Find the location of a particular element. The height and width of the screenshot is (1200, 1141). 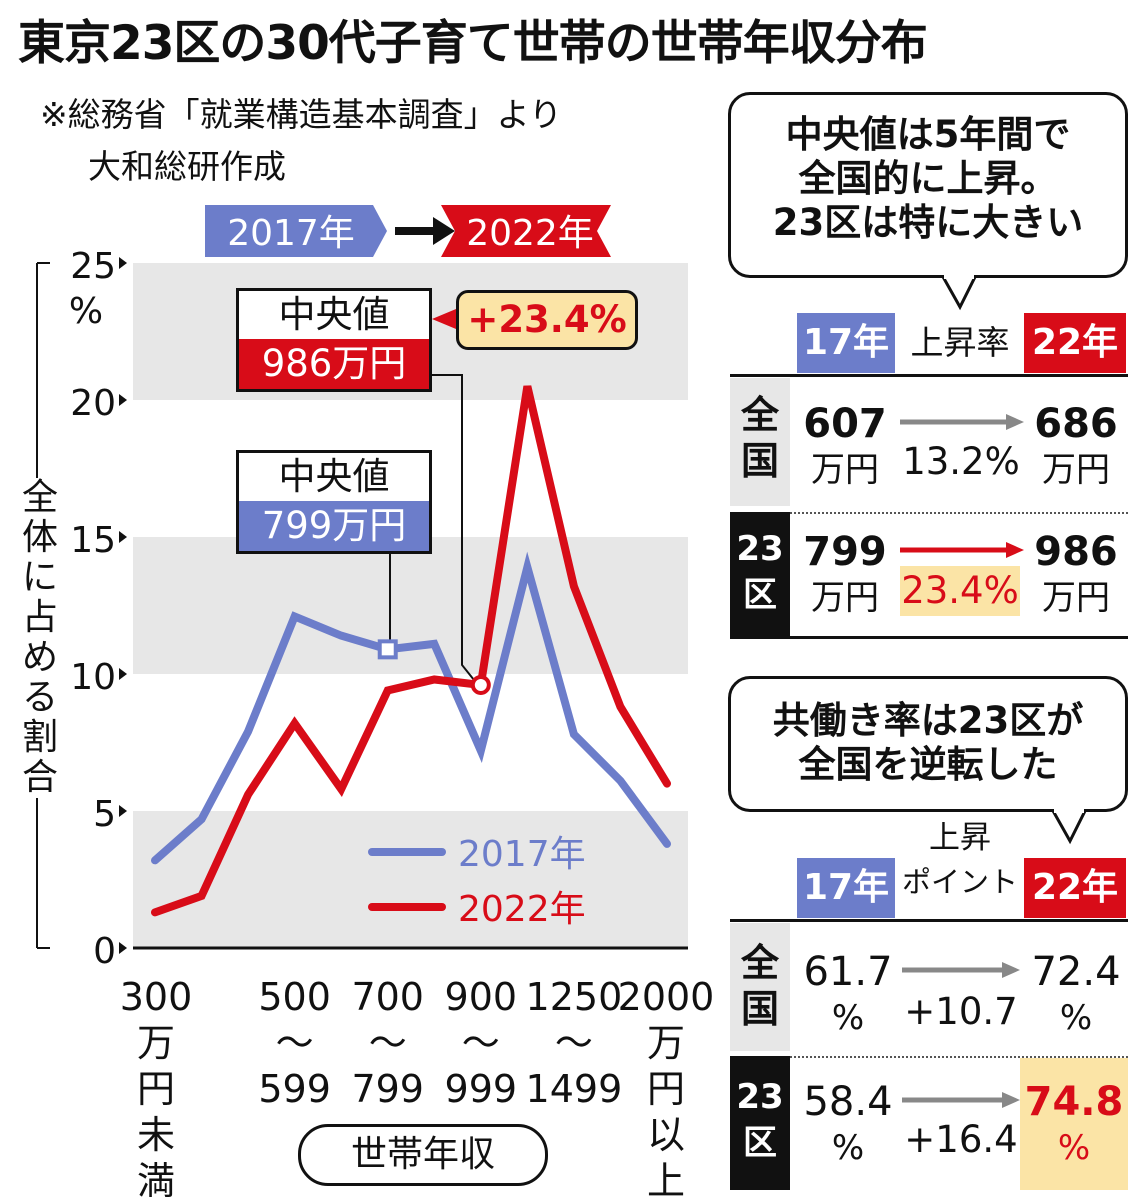

table1-row2-to: 986 is located at coordinates (1076, 552).